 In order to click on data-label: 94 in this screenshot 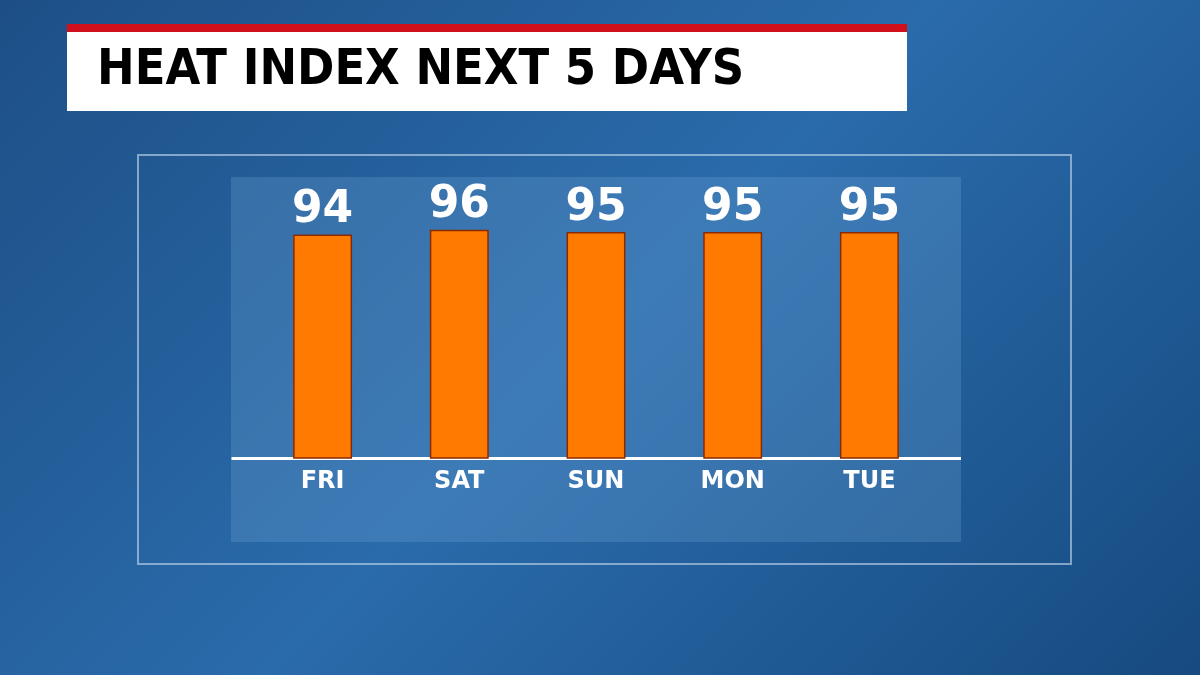, I will do `click(322, 207)`.